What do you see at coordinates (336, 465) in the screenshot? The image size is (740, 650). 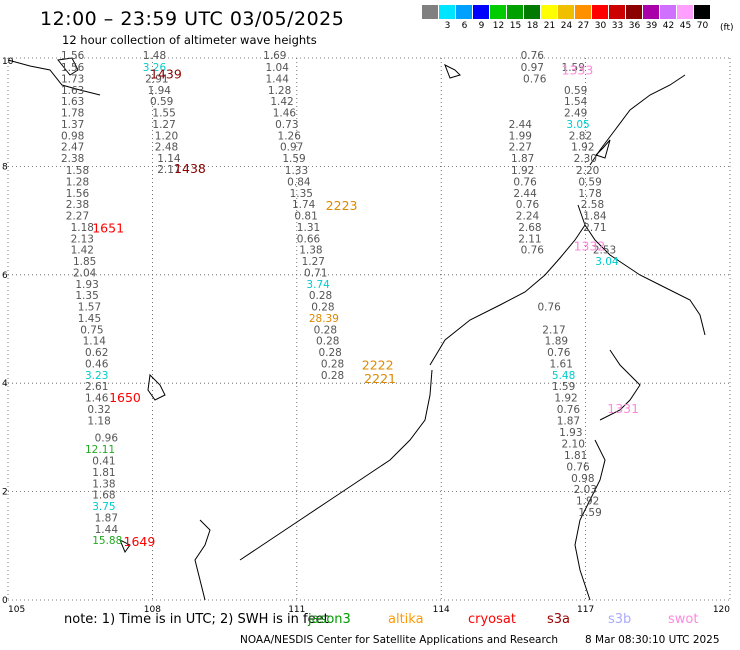 I see `coast-sarawak` at bounding box center [336, 465].